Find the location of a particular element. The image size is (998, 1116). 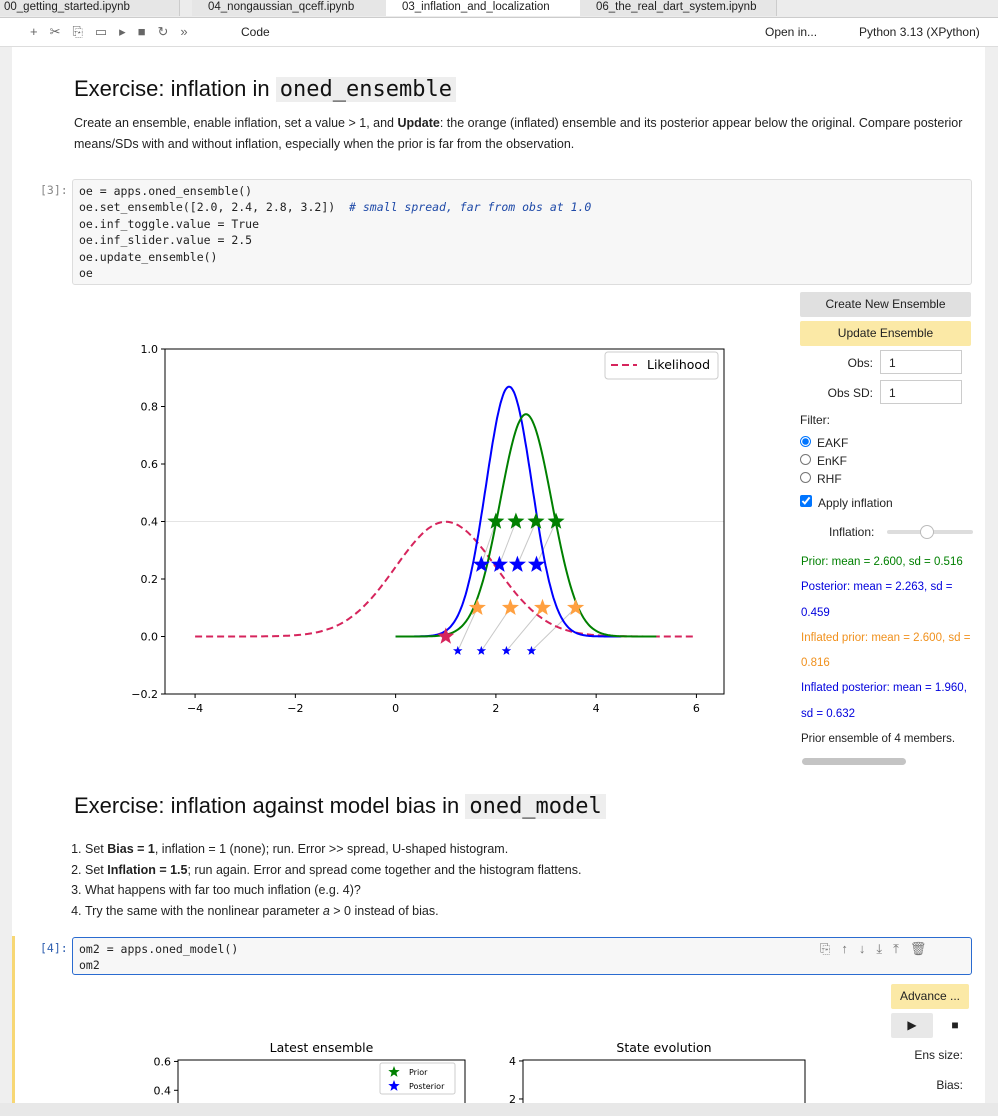

text-bold: Bias = 1 is located at coordinates (131, 849).